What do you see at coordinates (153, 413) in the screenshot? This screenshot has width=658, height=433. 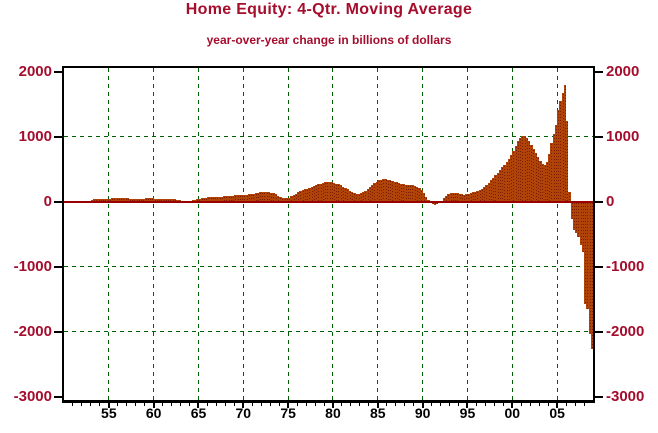 I see `x-tick-label: 60` at bounding box center [153, 413].